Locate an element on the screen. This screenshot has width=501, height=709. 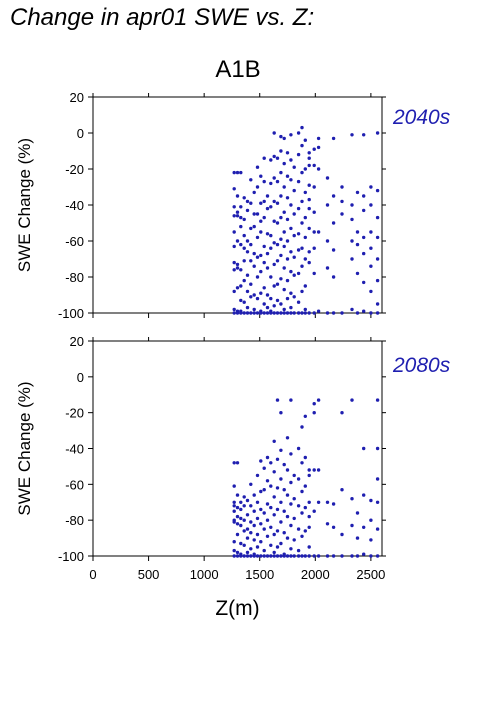
data-points is located at coordinates (306, 220).